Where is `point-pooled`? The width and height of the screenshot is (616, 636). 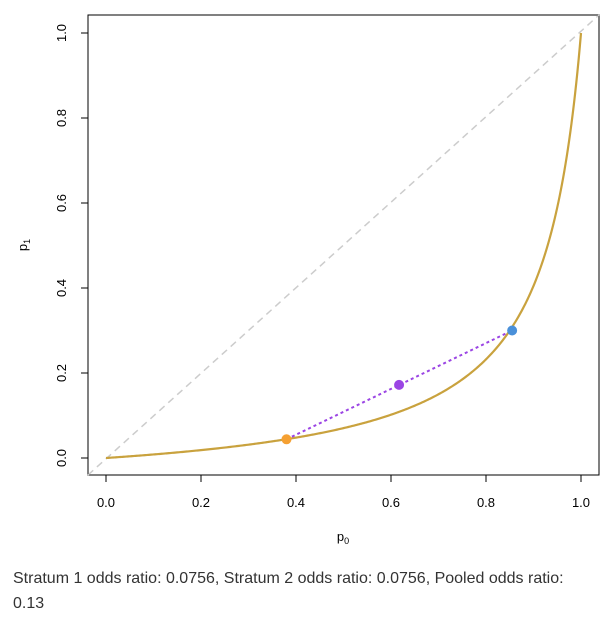 point-pooled is located at coordinates (399, 384).